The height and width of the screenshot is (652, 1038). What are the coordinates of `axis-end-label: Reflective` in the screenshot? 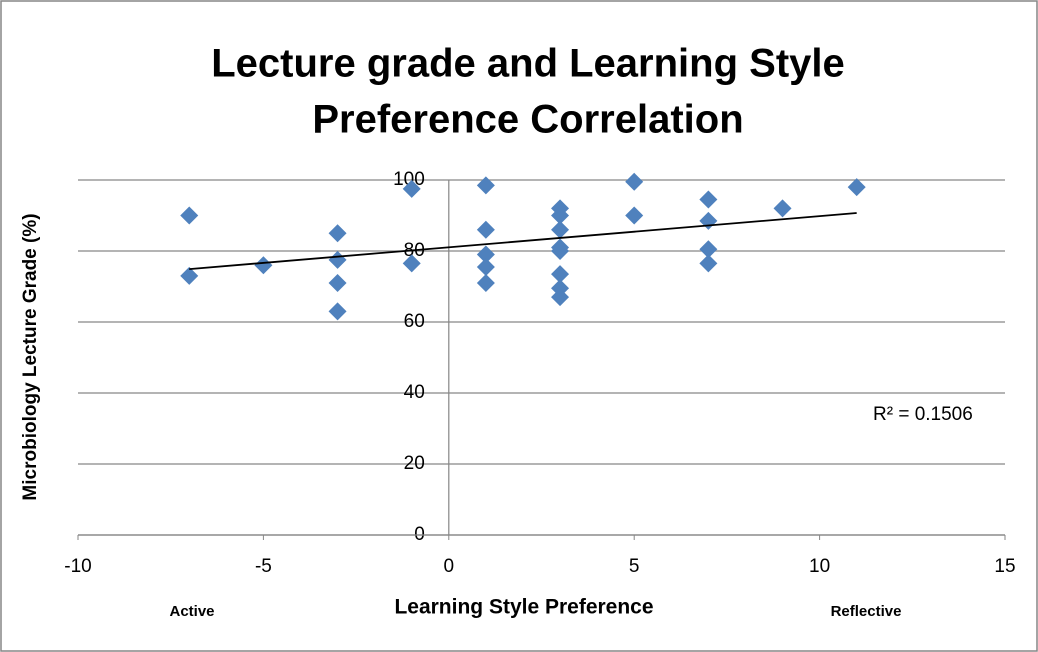 It's located at (866, 611).